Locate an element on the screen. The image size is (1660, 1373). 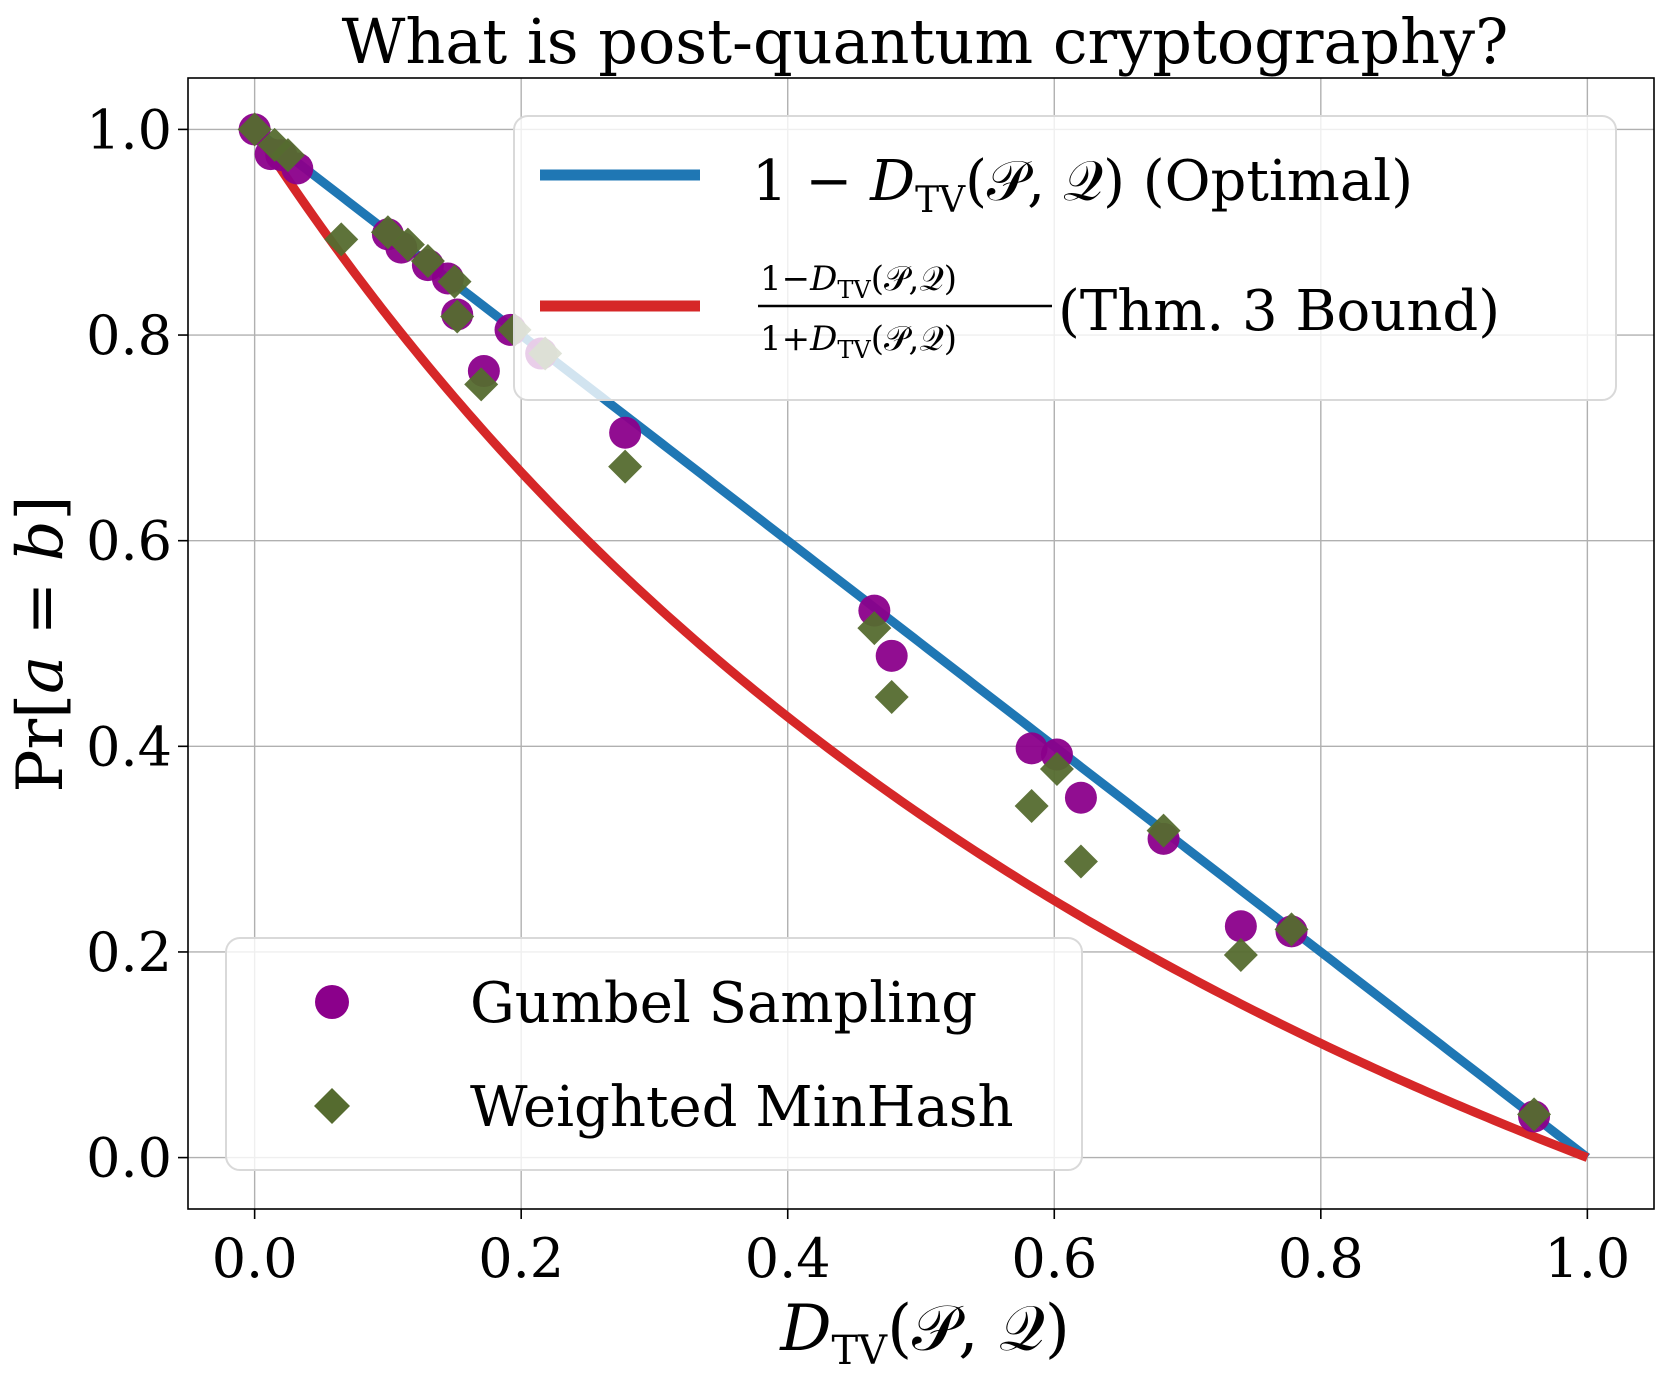
legend-markers: Gumbel Sampling Weighted MinHash is located at coordinates (654, 1054).